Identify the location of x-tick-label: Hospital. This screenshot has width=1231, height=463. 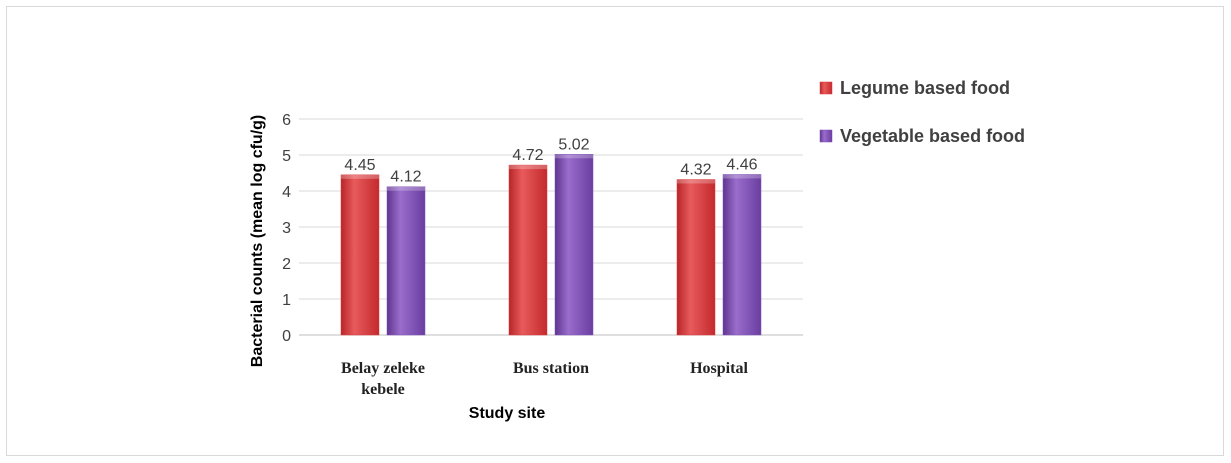
(719, 368).